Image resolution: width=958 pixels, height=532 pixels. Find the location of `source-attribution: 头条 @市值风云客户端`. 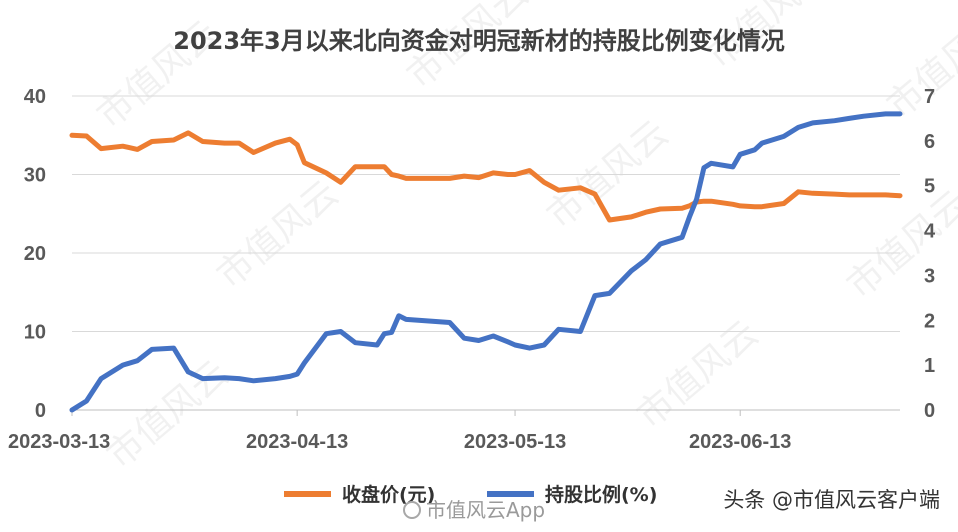

source-attribution: 头条 @市值风云客户端 is located at coordinates (831, 500).